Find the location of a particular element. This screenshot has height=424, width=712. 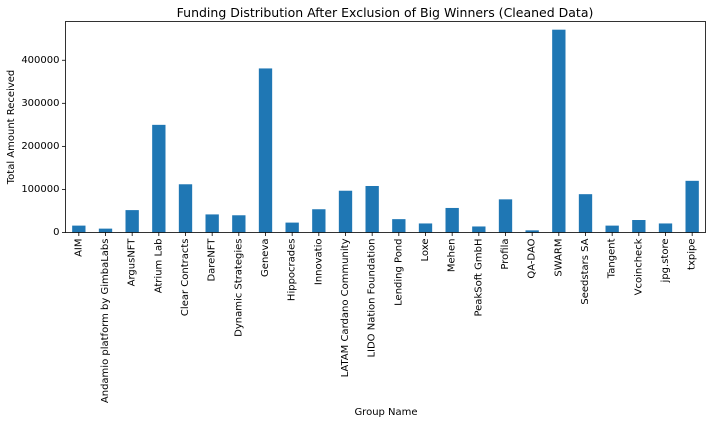

y-tick-label-2: 200000 is located at coordinates (40, 146).